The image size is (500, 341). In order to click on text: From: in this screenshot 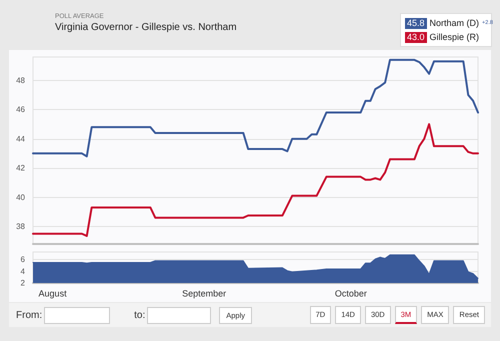, I will do `click(29, 315)`.